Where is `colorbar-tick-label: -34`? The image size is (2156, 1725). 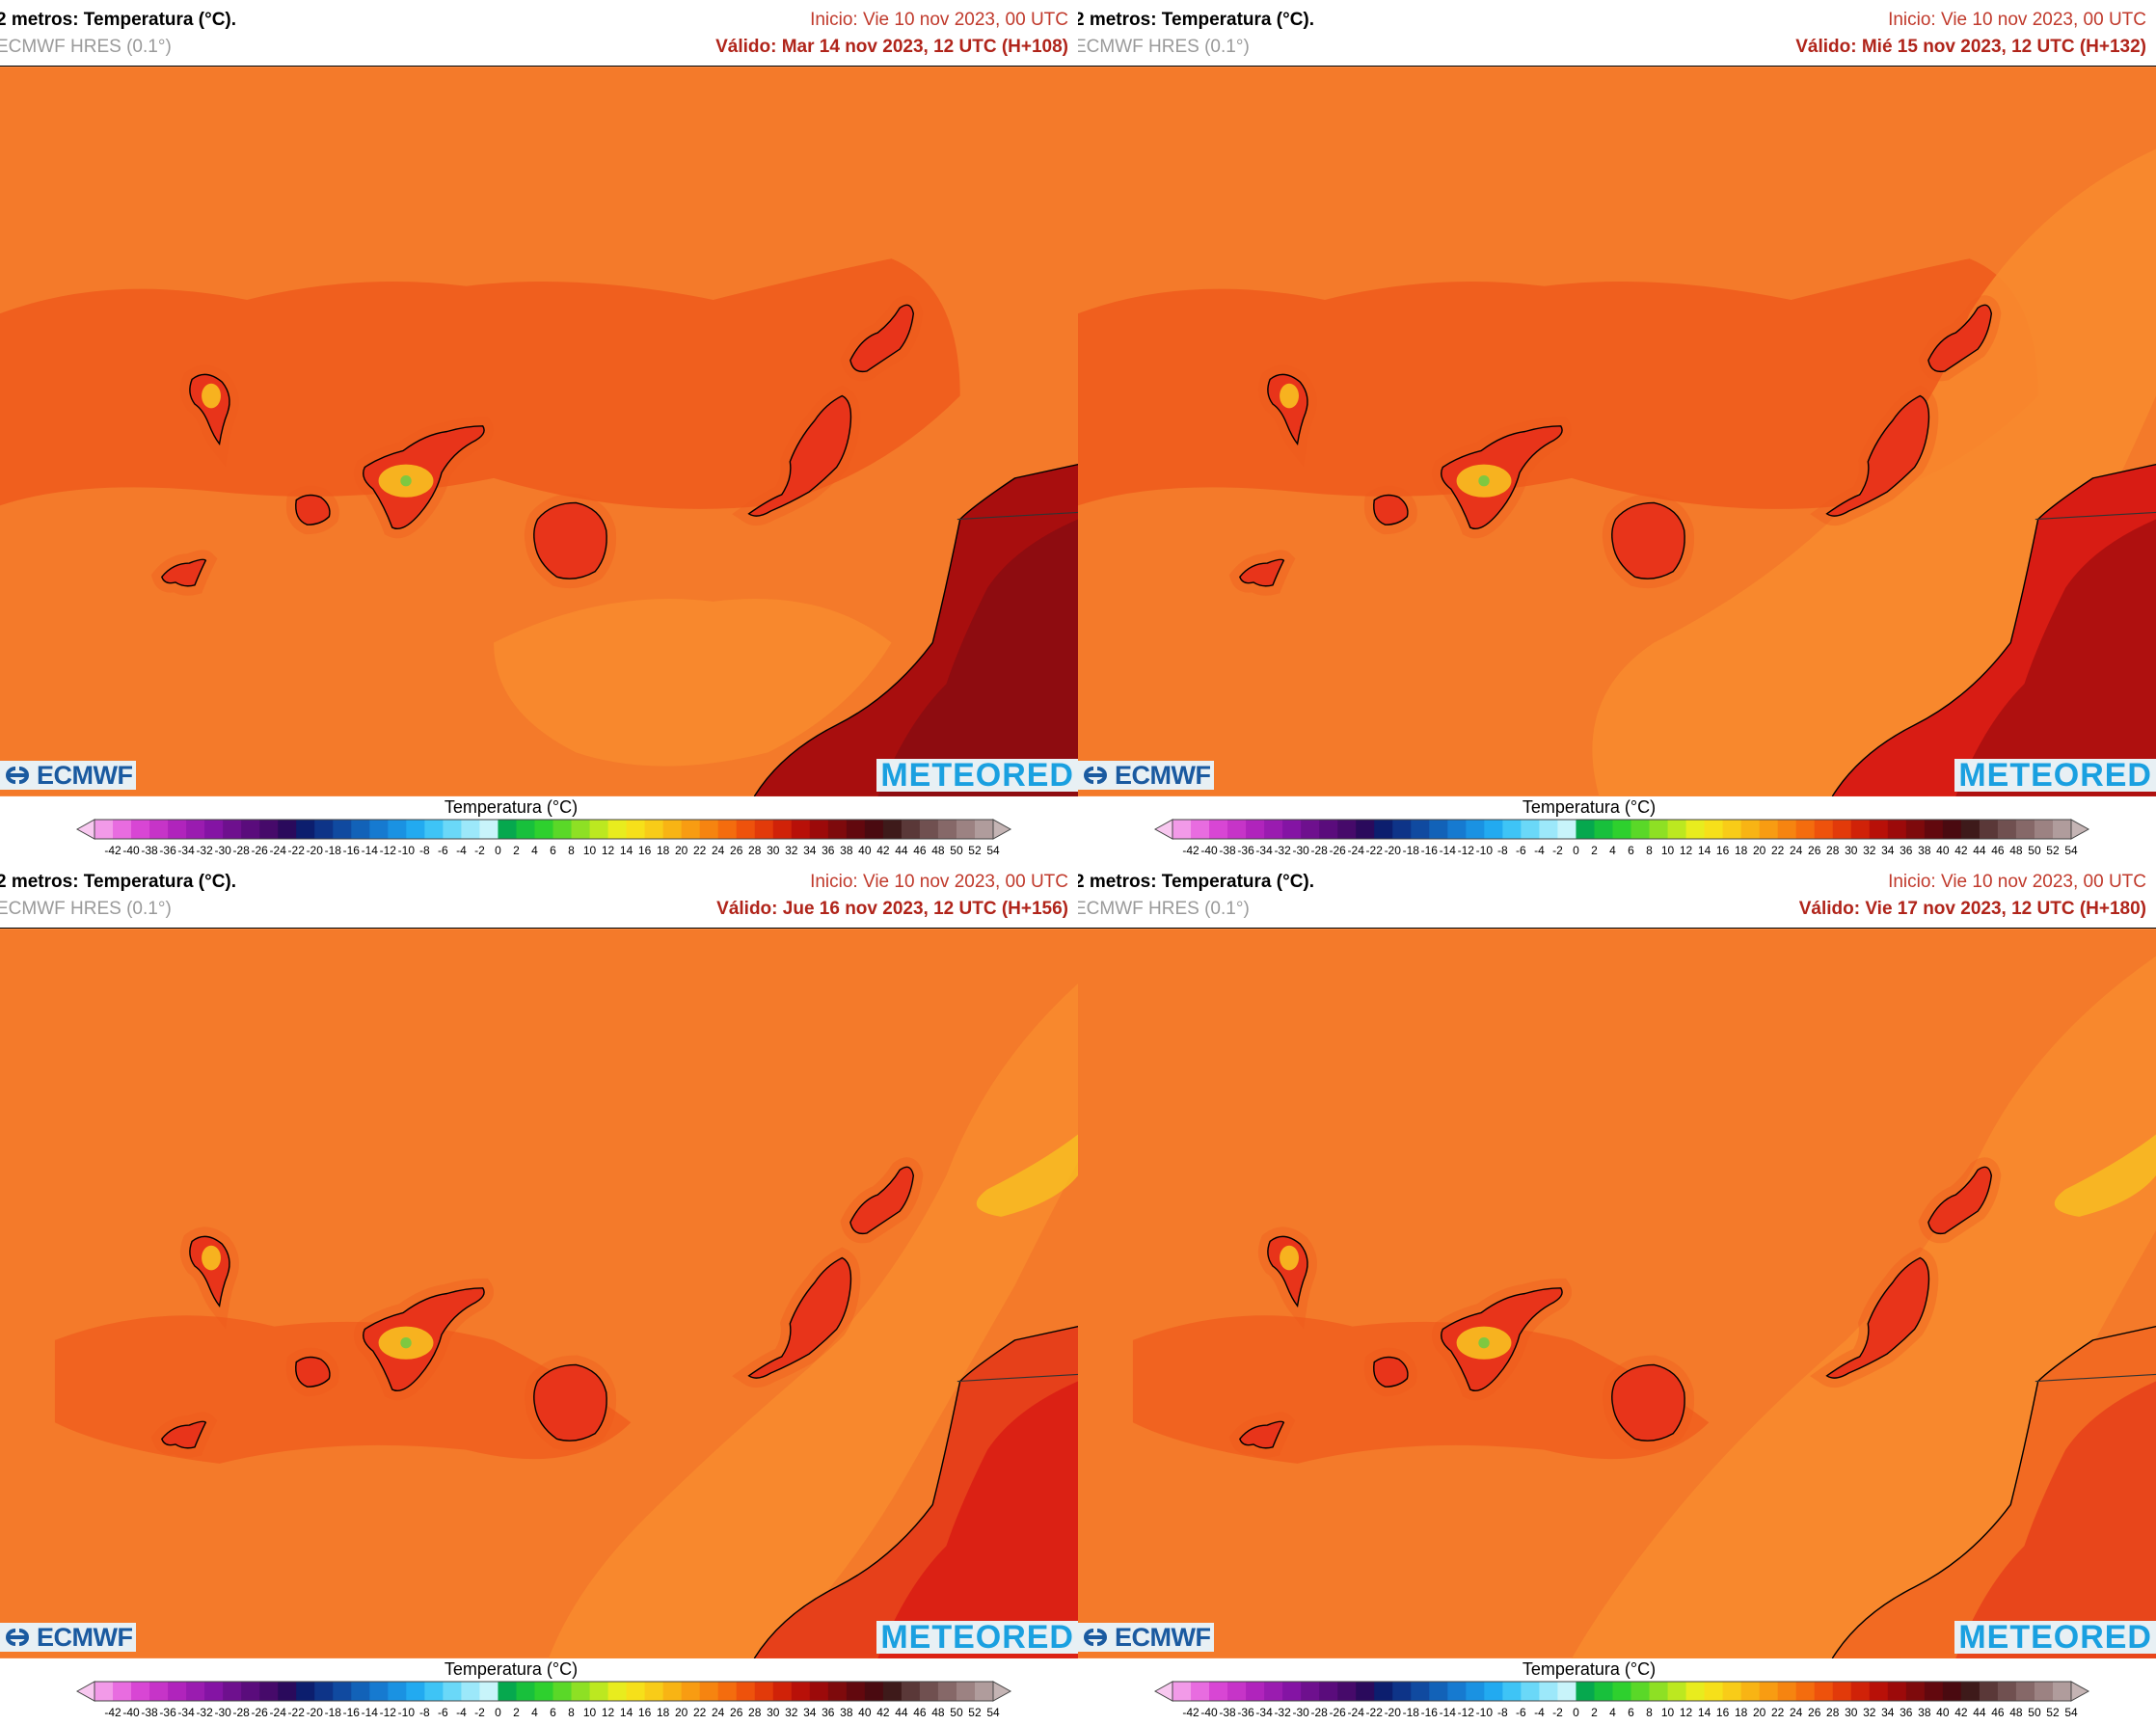
colorbar-tick-label: -34 is located at coordinates (186, 850).